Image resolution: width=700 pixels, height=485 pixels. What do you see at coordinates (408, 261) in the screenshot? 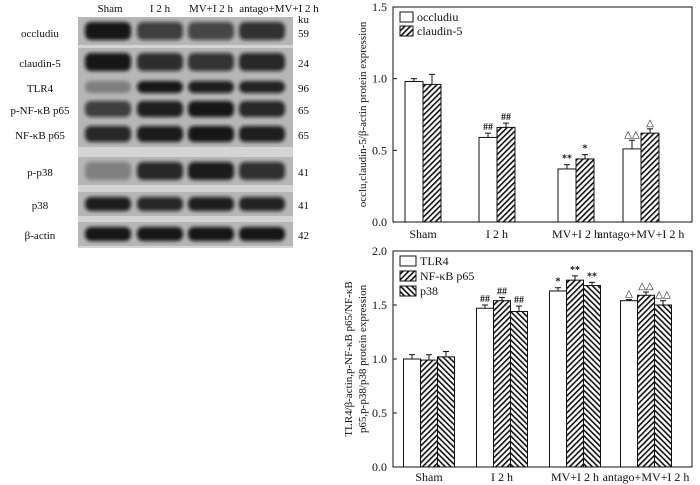
I see `legend-swatch-tlr4` at bounding box center [408, 261].